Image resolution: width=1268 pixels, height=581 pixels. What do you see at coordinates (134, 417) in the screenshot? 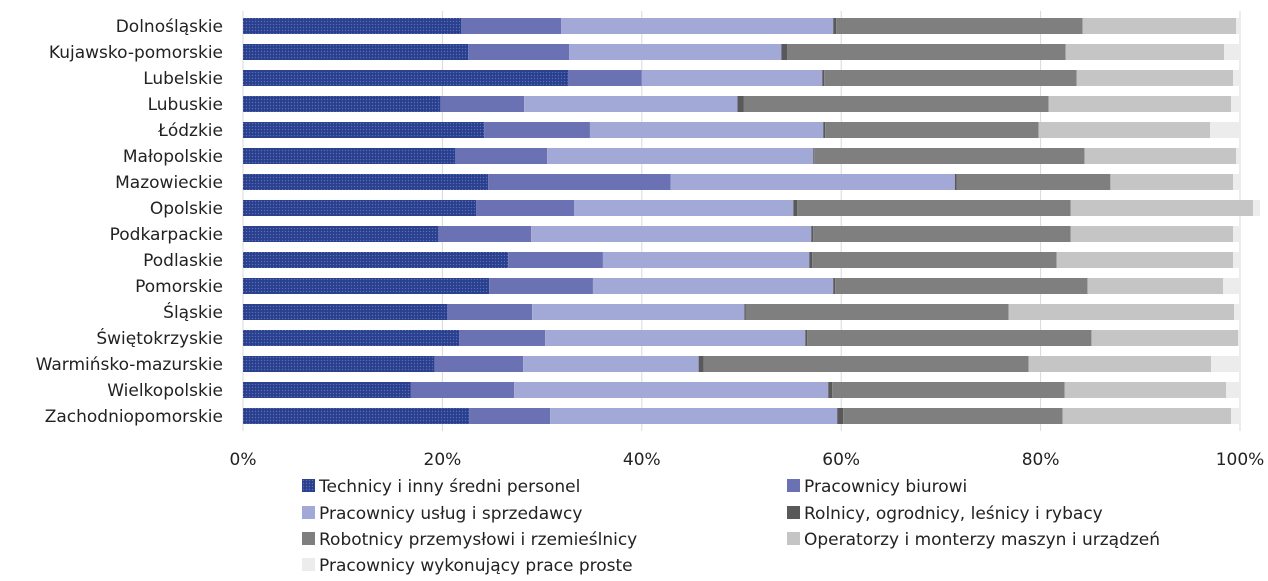
I see `category-label: Zachodniopomorskie` at bounding box center [134, 417].